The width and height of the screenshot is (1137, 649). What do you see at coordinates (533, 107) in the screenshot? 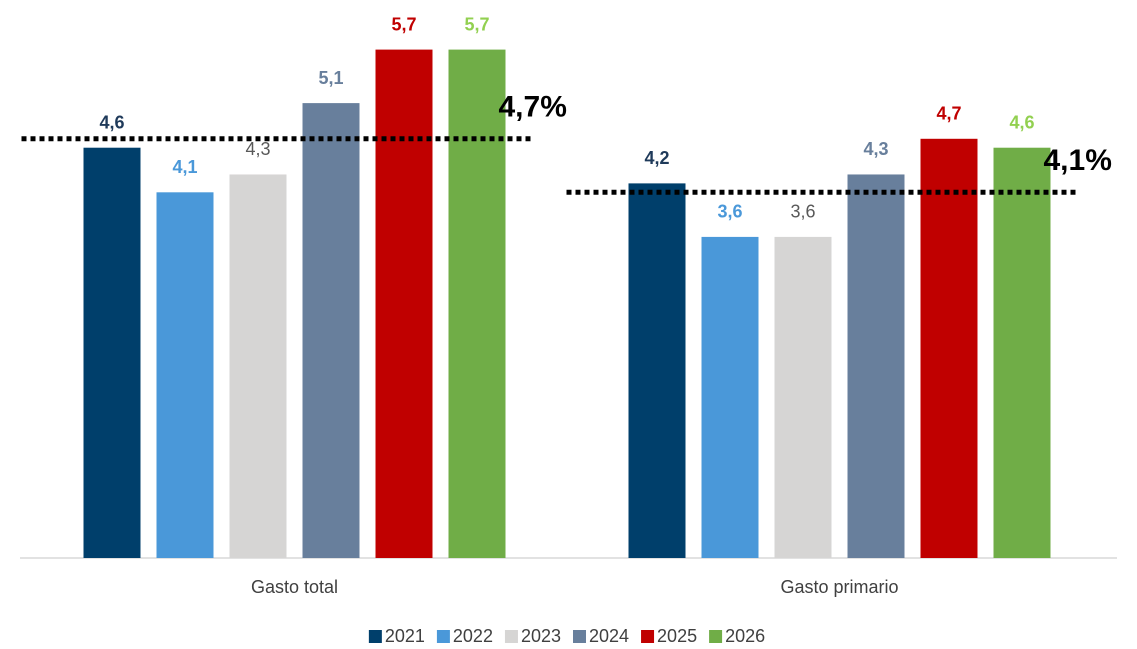
I see `reference-label: 4,7%` at bounding box center [533, 107].